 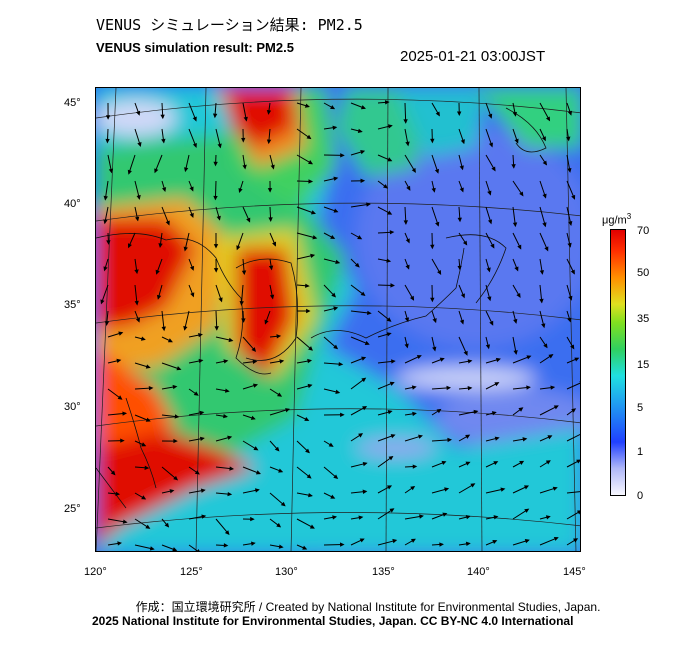 I want to click on title-english: VENUS simulation result: PM2.5, so click(x=195, y=47).